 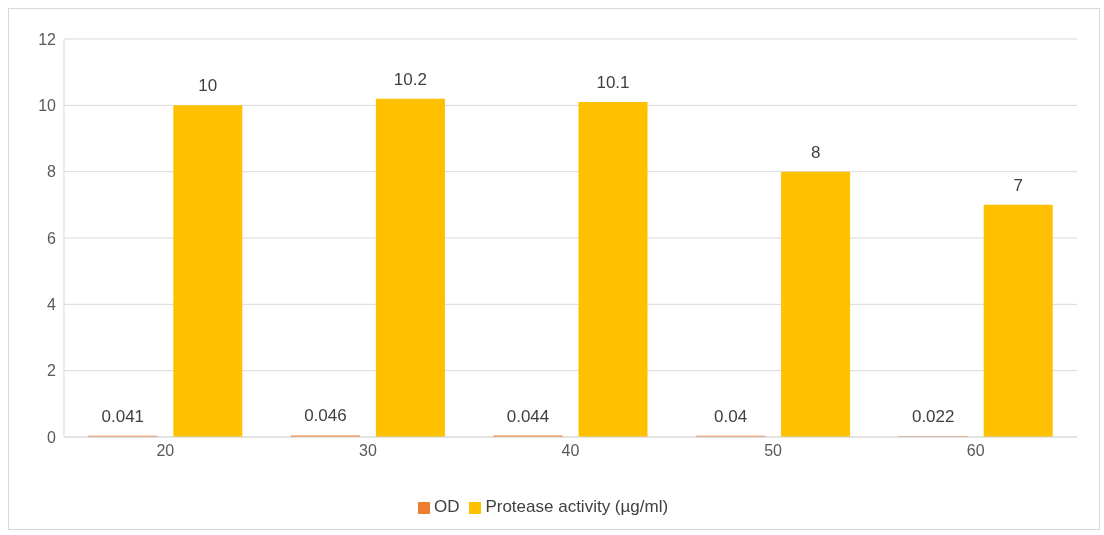 I want to click on y-tick-label: 6, so click(x=52, y=238).